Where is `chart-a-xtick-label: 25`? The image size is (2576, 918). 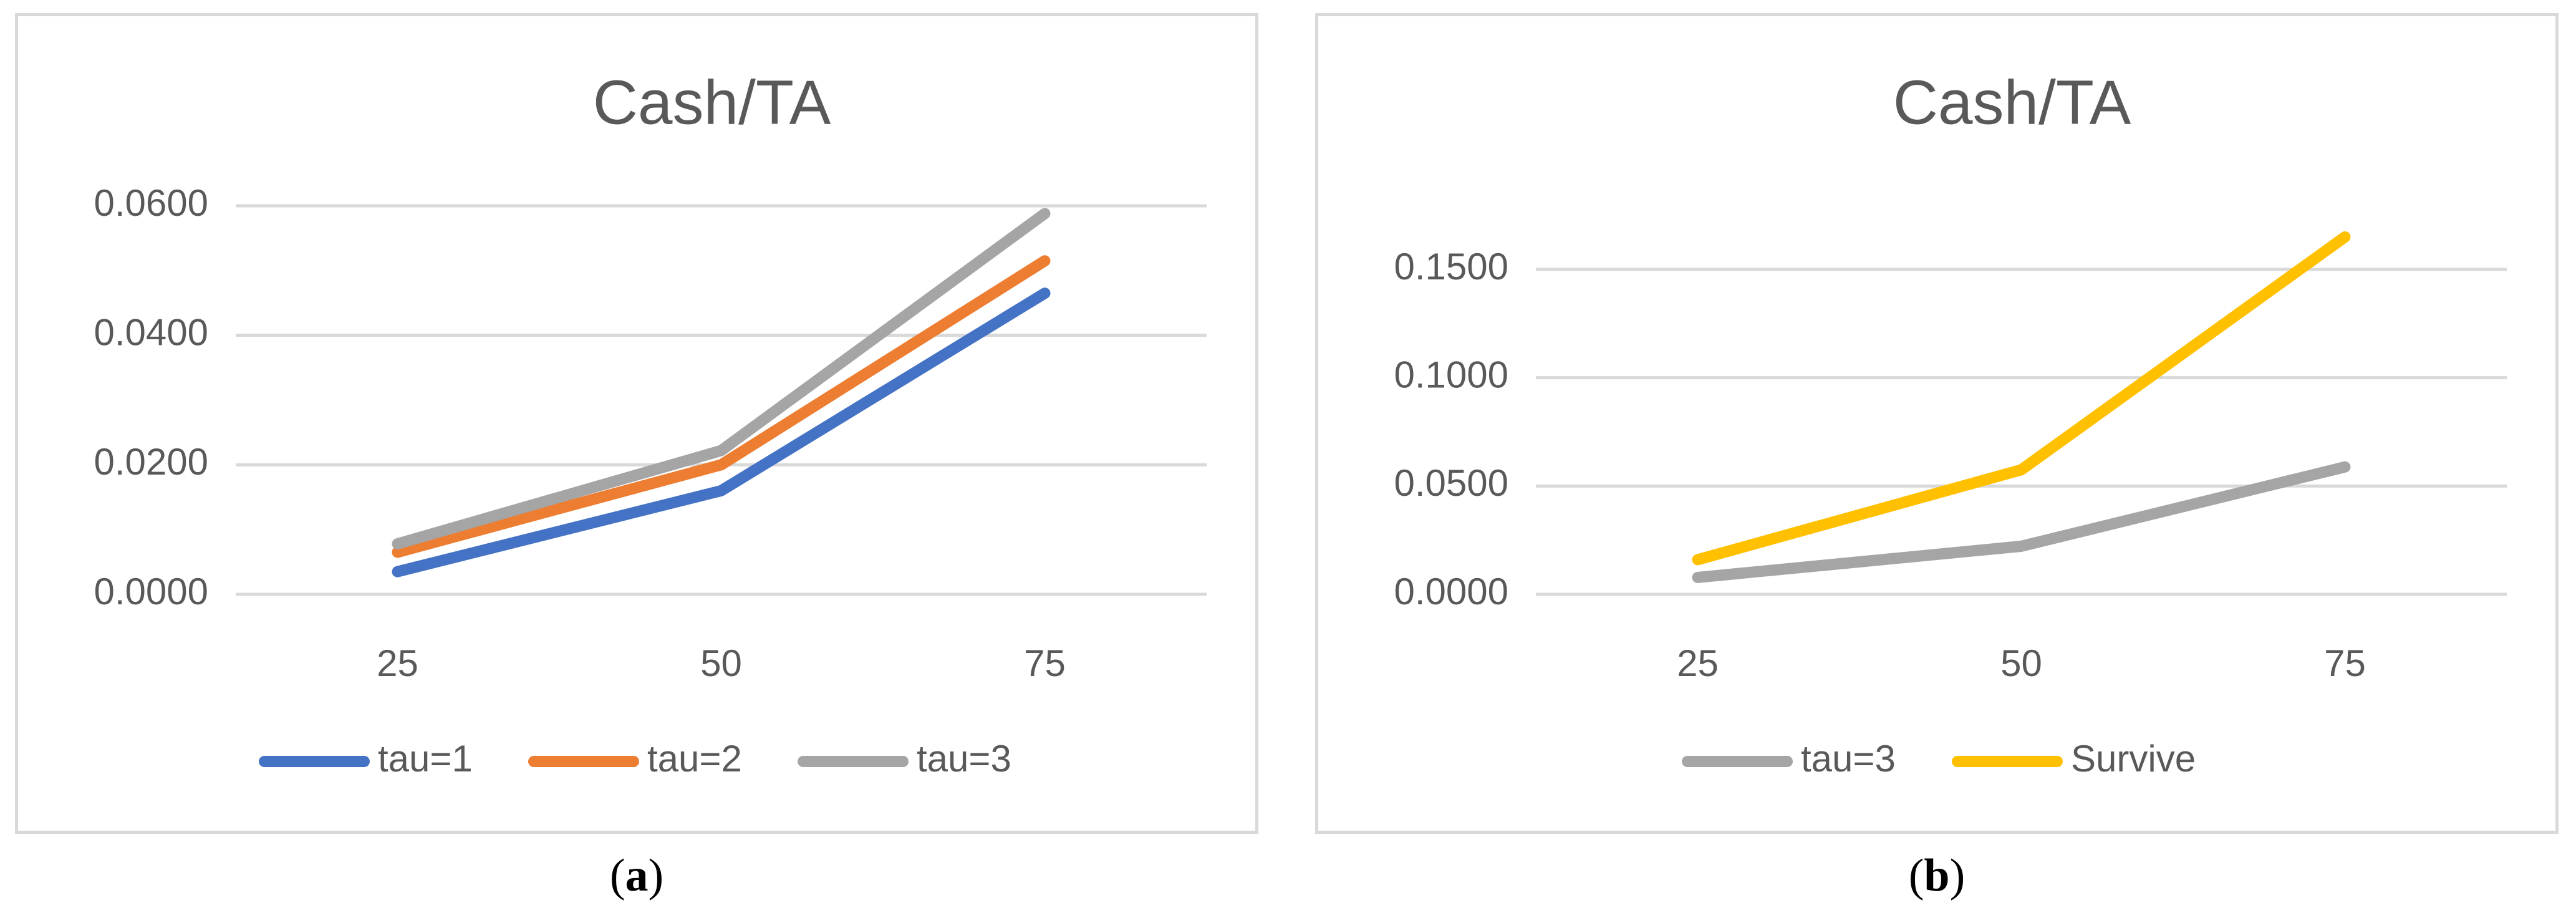
chart-a-xtick-label: 25 is located at coordinates (397, 663).